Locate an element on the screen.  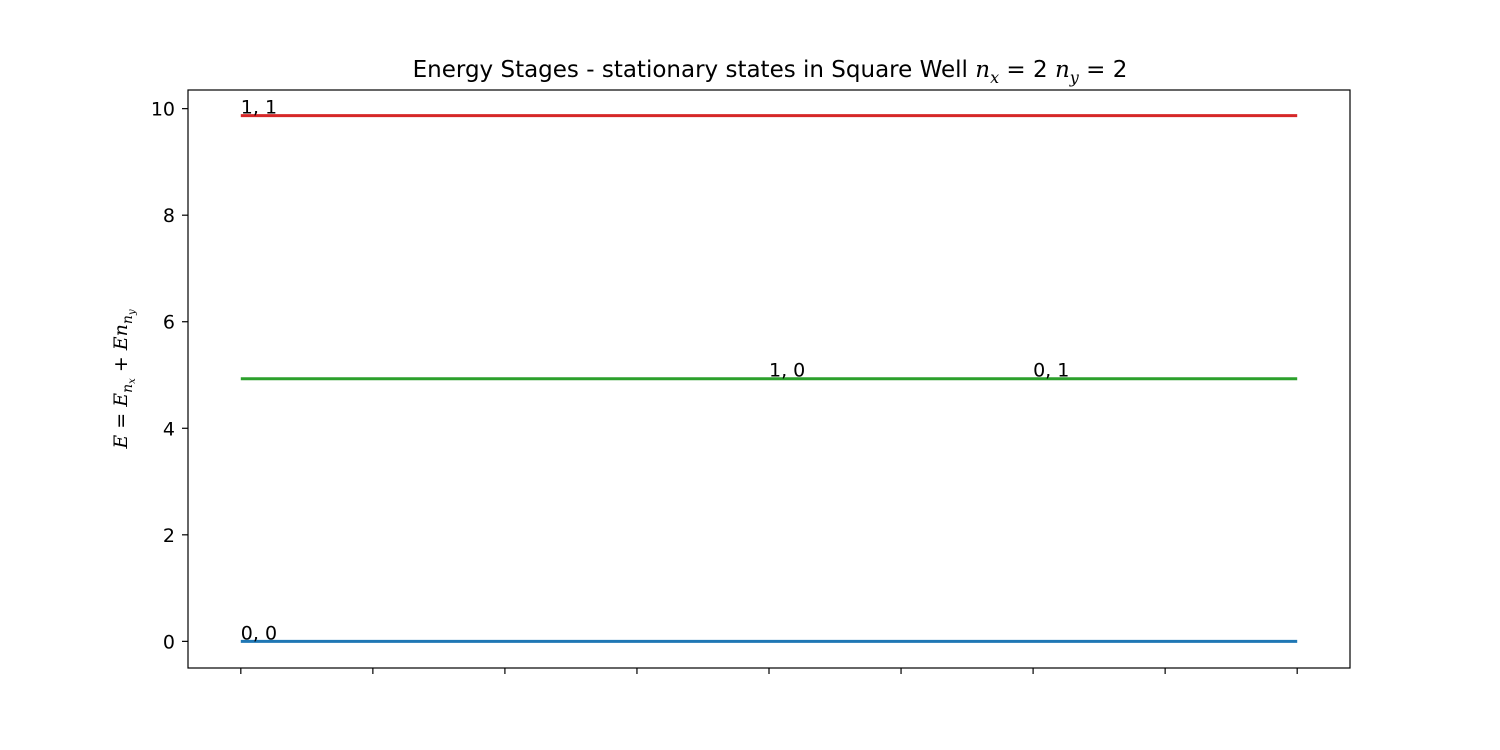
ylabel-equals: = is located at coordinates (121, 421).